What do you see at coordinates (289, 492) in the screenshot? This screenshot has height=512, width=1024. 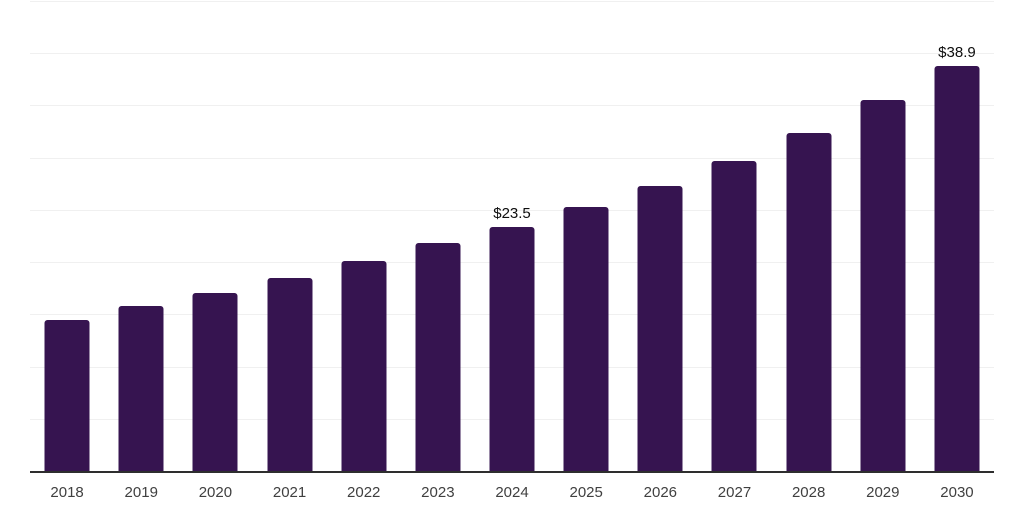 I see `x-tick-label-2021: 2021` at bounding box center [289, 492].